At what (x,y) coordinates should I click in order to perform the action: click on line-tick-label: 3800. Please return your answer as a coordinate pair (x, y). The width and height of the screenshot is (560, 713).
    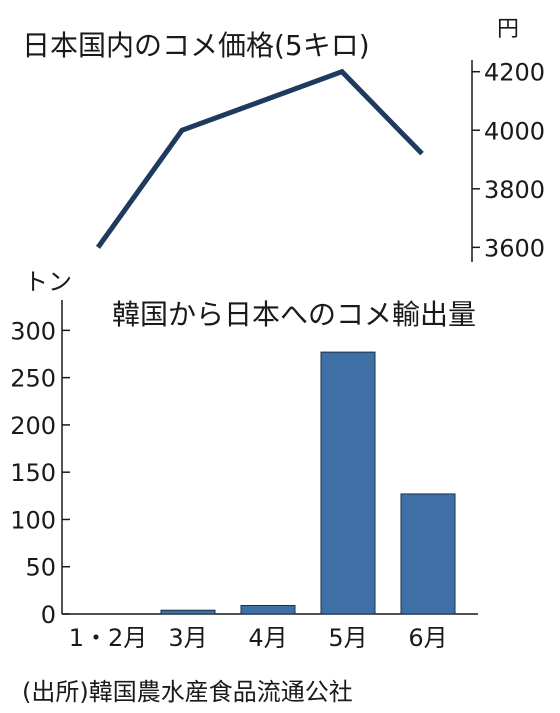
    Looking at the image, I should click on (514, 190).